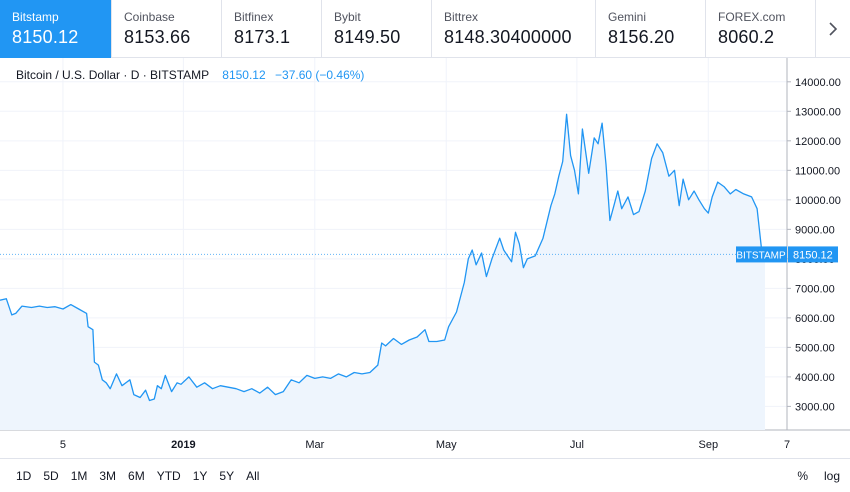  What do you see at coordinates (802, 475) in the screenshot?
I see `percent-scale-toggle: %` at bounding box center [802, 475].